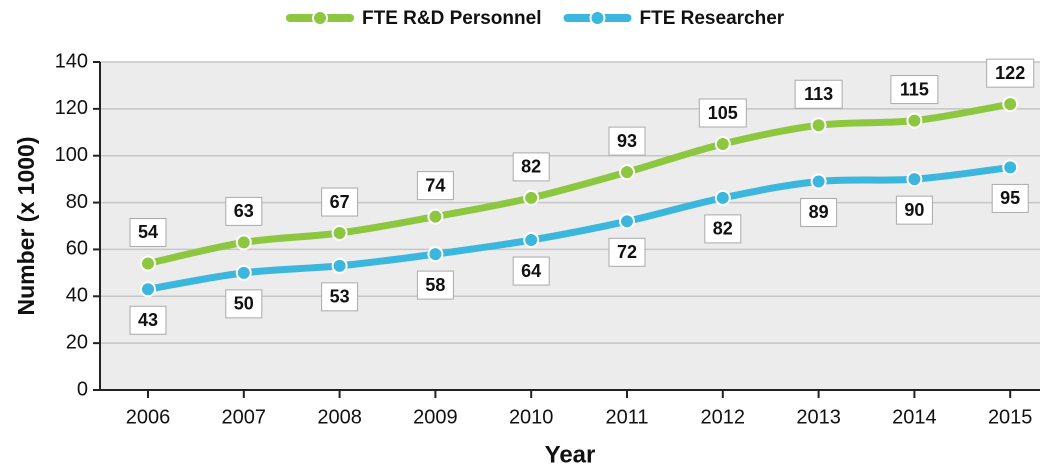  I want to click on value-label-box: 67, so click(340, 202).